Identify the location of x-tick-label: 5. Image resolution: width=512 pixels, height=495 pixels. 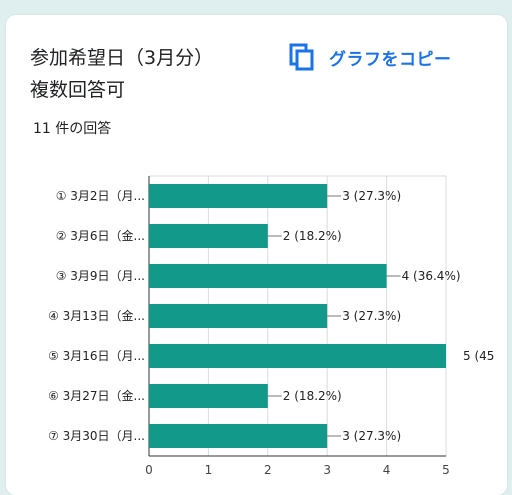
(446, 470).